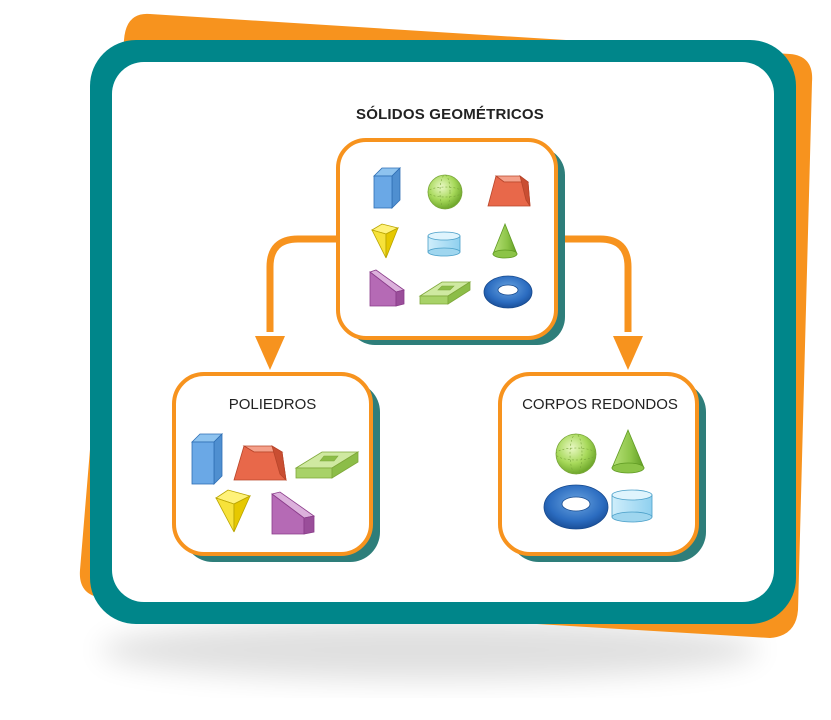 The image size is (831, 720). I want to click on corpos-redondos-label: CORPOS REDONDOS, so click(600, 404).